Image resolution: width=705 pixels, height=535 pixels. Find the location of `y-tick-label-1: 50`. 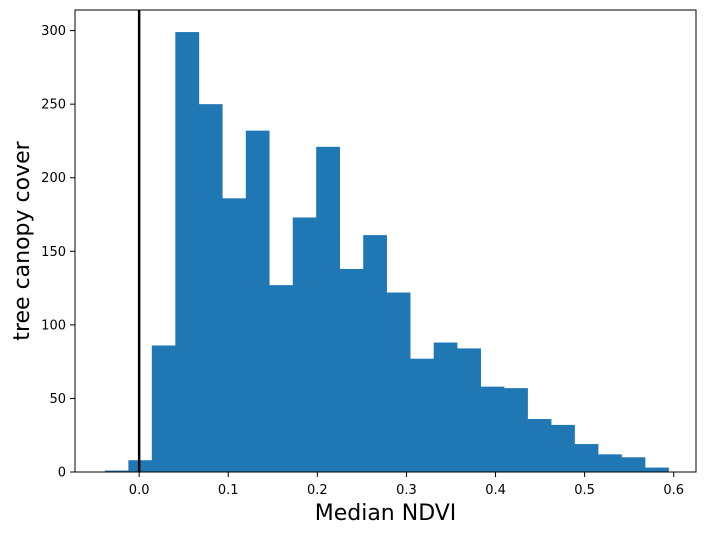

y-tick-label-1: 50 is located at coordinates (57, 399).